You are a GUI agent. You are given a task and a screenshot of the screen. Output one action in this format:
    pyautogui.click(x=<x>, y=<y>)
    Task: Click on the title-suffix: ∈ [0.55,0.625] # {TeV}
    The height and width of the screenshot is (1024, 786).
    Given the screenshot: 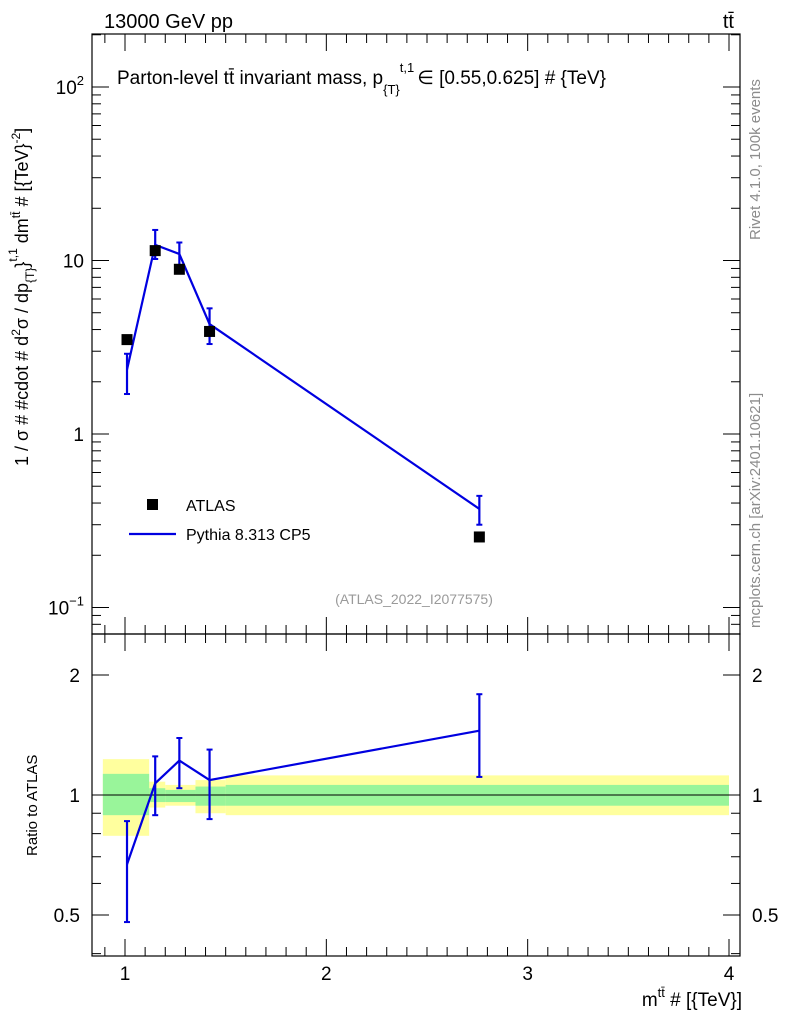 What is the action you would take?
    pyautogui.click(x=511, y=78)
    